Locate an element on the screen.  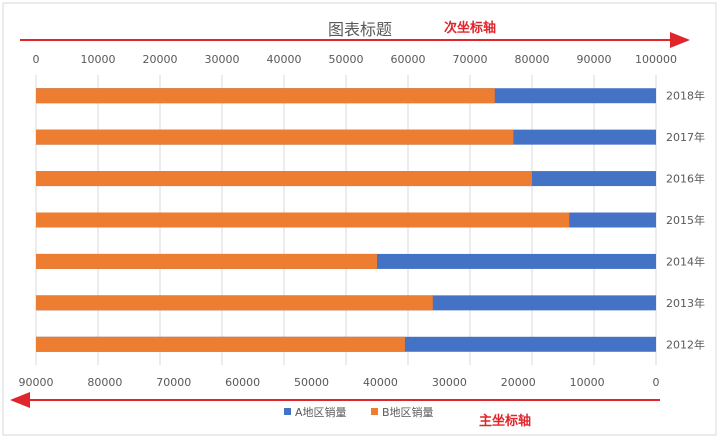
legend-swatch-b is located at coordinates (374, 411).